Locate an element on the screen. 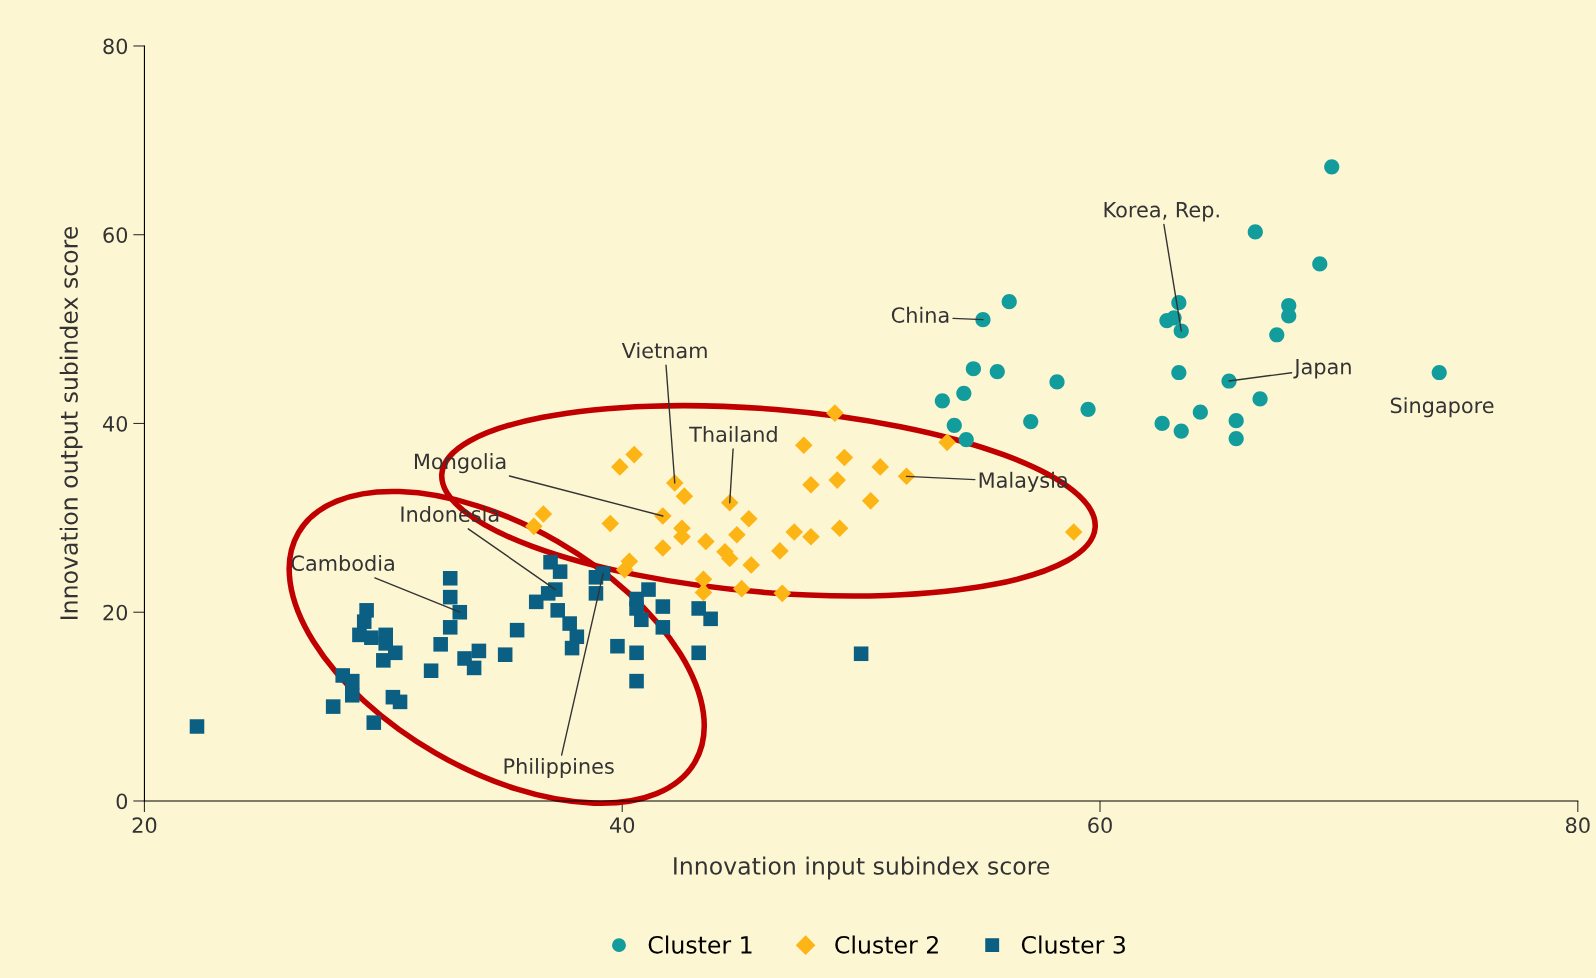 This screenshot has height=978, width=1596. annotation: Philippines is located at coordinates (559, 768).